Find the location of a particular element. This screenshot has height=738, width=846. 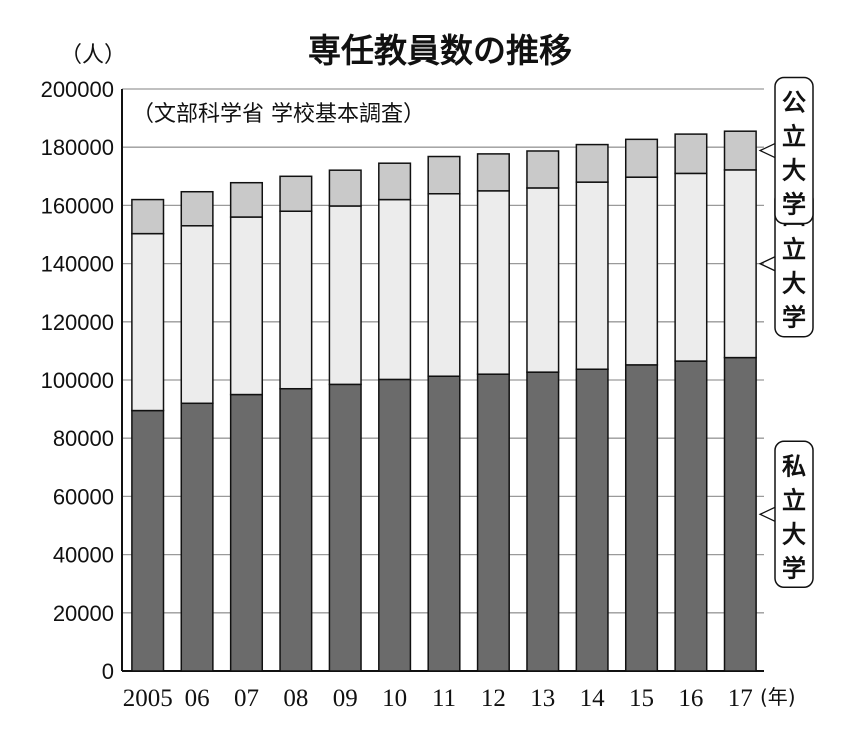

x-unit-label: (年) is located at coordinates (778, 697).